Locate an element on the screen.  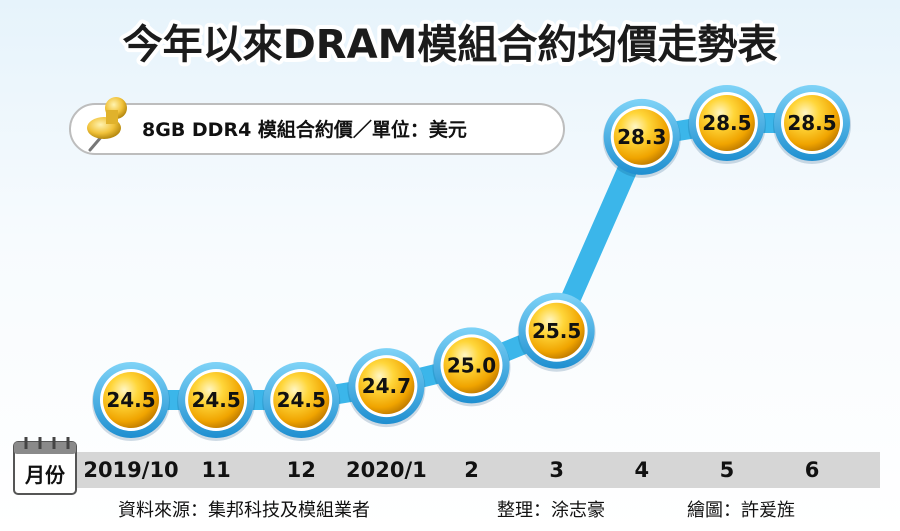
footer: 資料來源：集邦科技及模組業者 整理：涂志豪 繪圖：許爰旌 is located at coordinates (456, 510).